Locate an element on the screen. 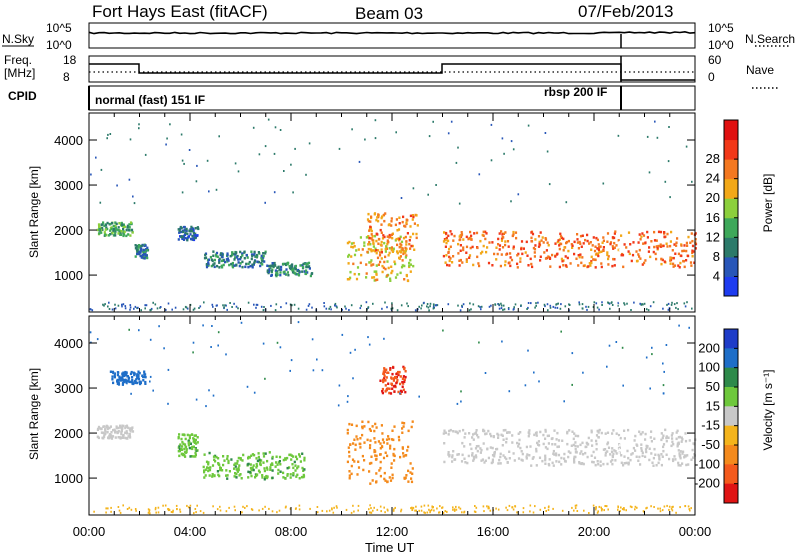  colorbar-tick-label: 24 is located at coordinates (713, 178).